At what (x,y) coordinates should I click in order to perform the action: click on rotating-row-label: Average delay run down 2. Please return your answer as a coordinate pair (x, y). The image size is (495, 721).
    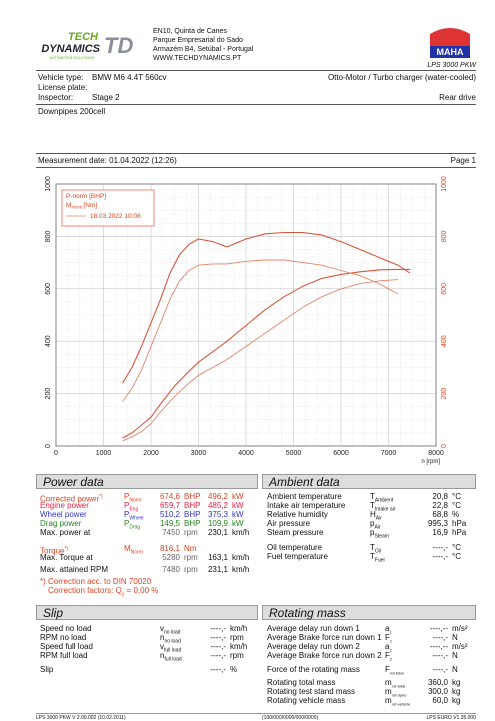
    Looking at the image, I should click on (313, 646).